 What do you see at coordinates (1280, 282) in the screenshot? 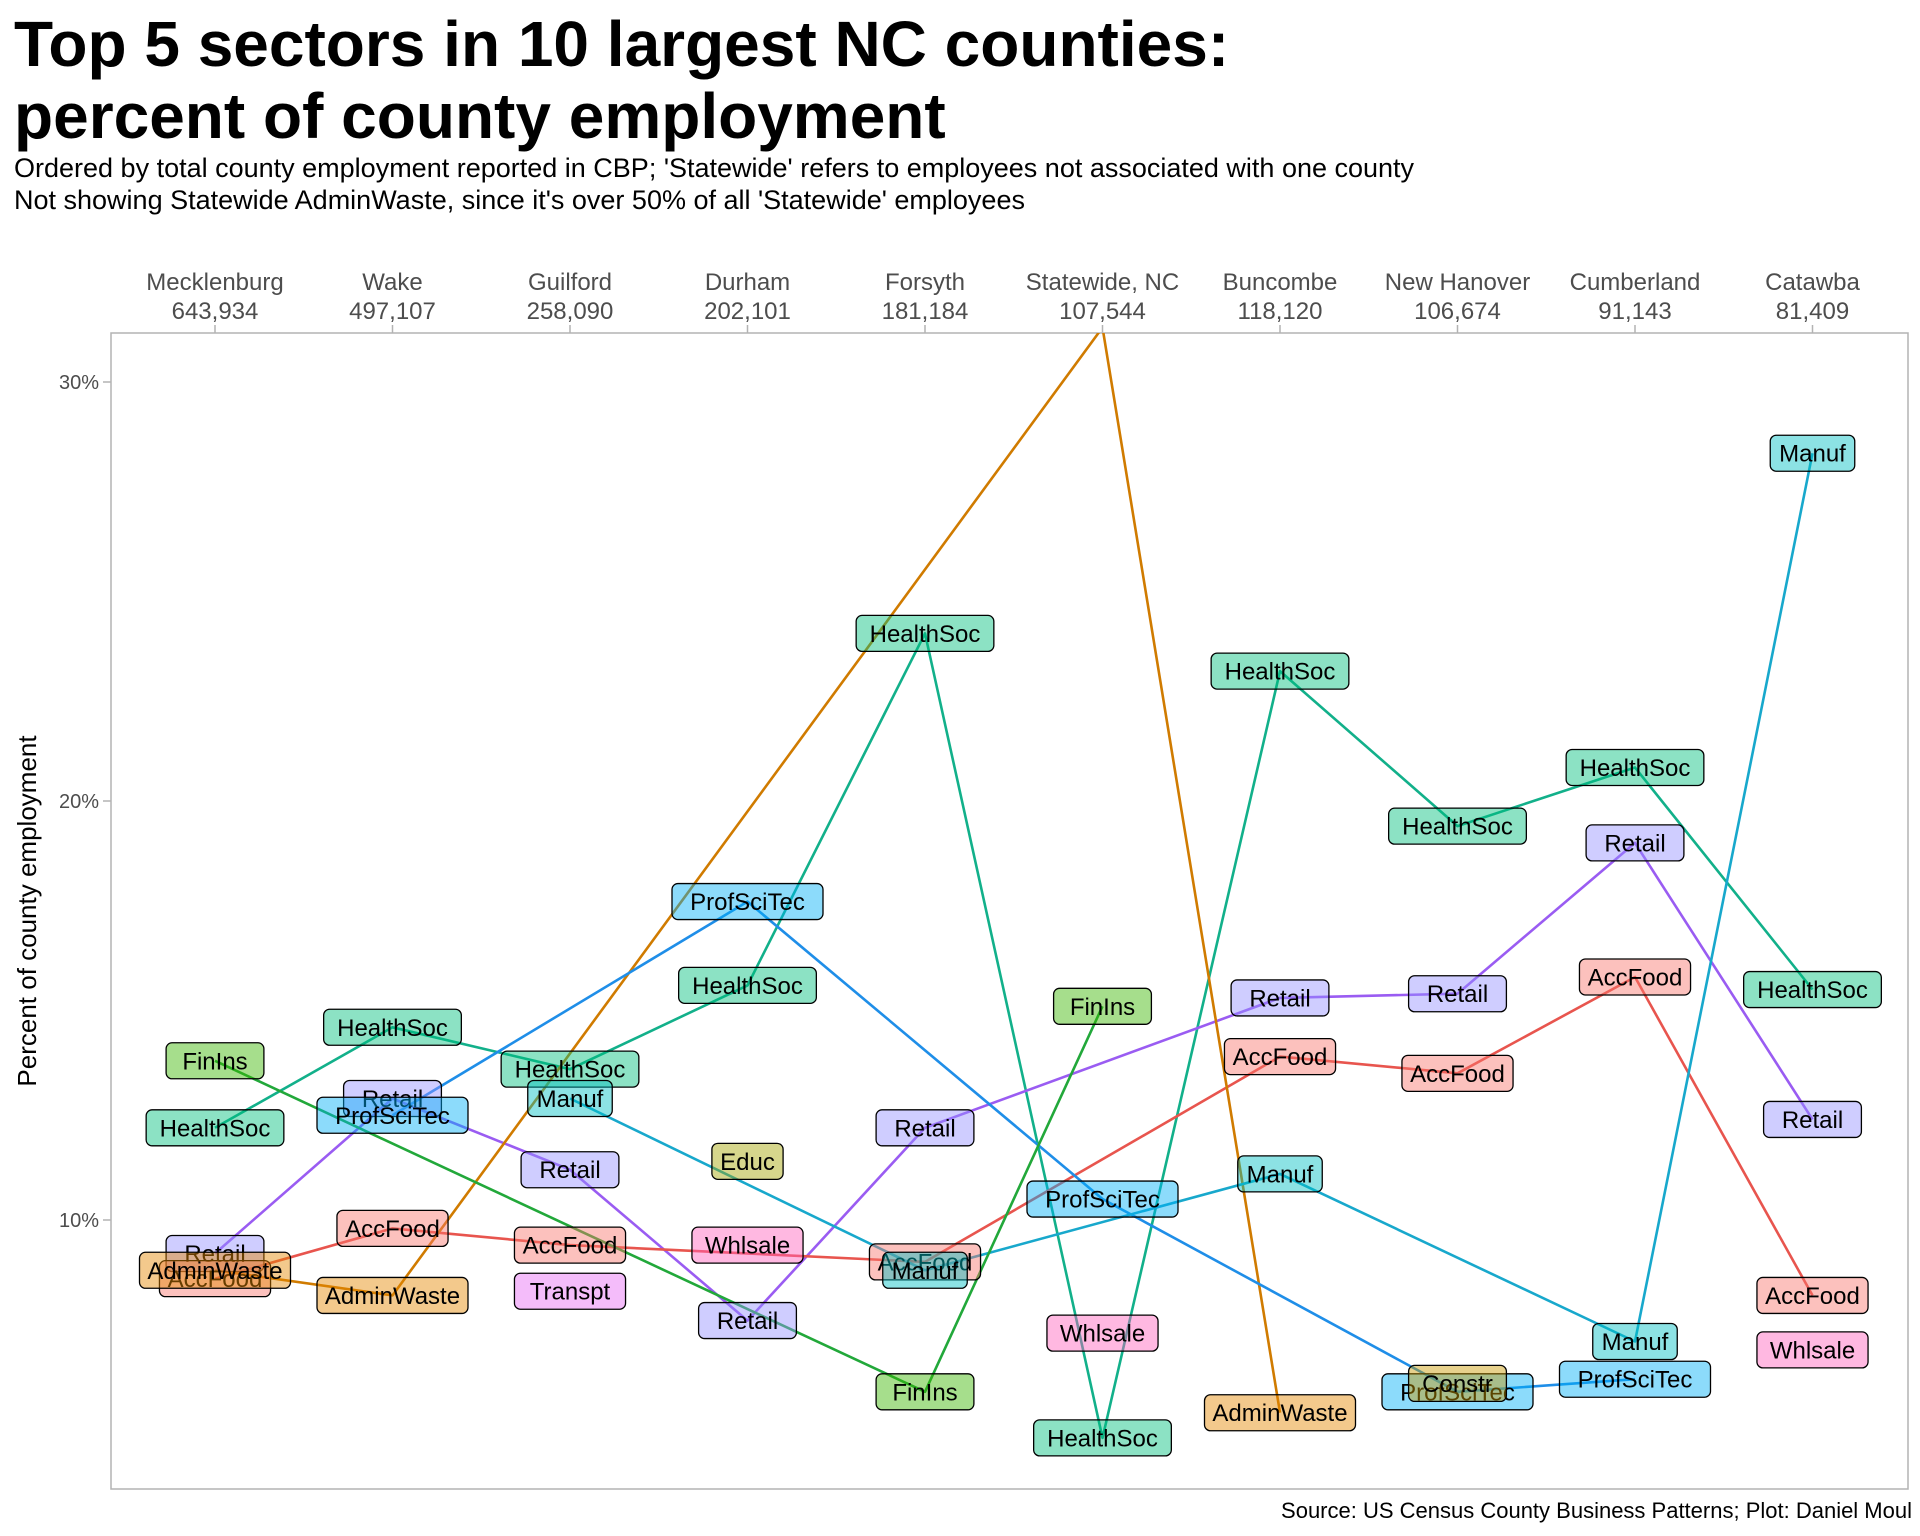
I see `county-name-label: Buncombe` at bounding box center [1280, 282].